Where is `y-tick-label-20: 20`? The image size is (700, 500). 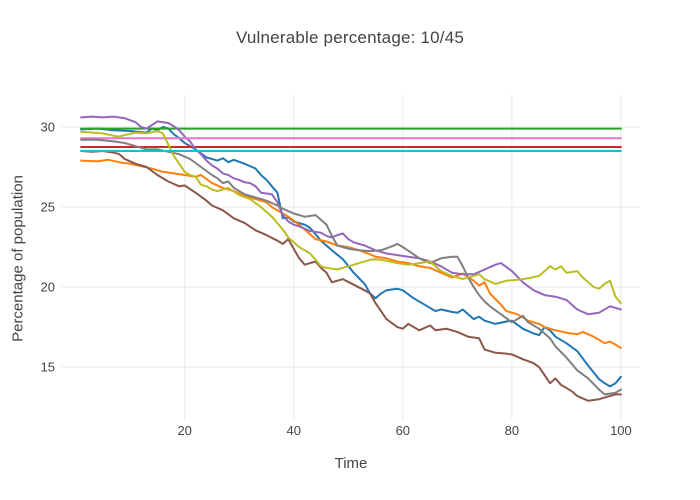
y-tick-label-20: 20 is located at coordinates (48, 287).